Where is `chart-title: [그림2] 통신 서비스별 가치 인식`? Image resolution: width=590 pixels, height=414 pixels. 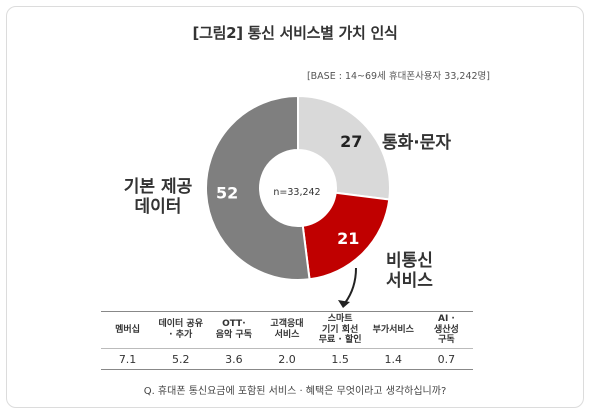 chart-title: [그림2] 통신 서비스별 가치 인식 is located at coordinates (295, 33).